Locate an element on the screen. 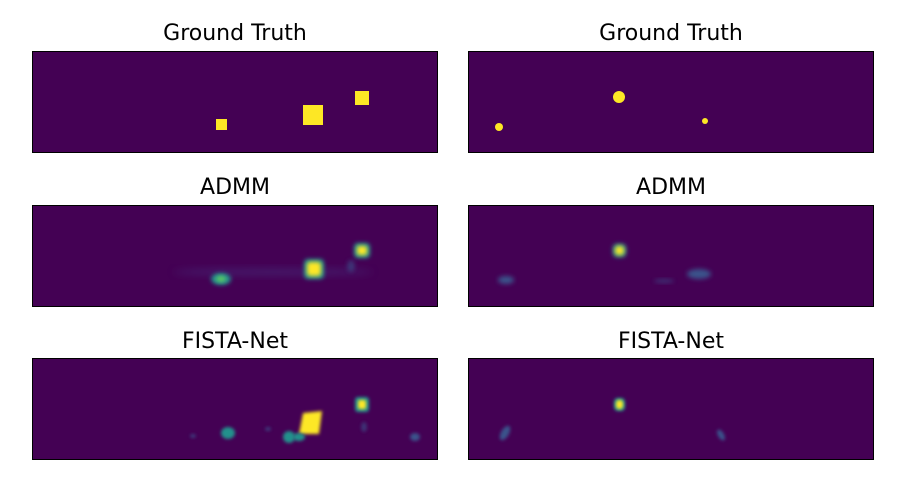 This screenshot has width=900, height=500. image-left-ground-truth is located at coordinates (235, 102).